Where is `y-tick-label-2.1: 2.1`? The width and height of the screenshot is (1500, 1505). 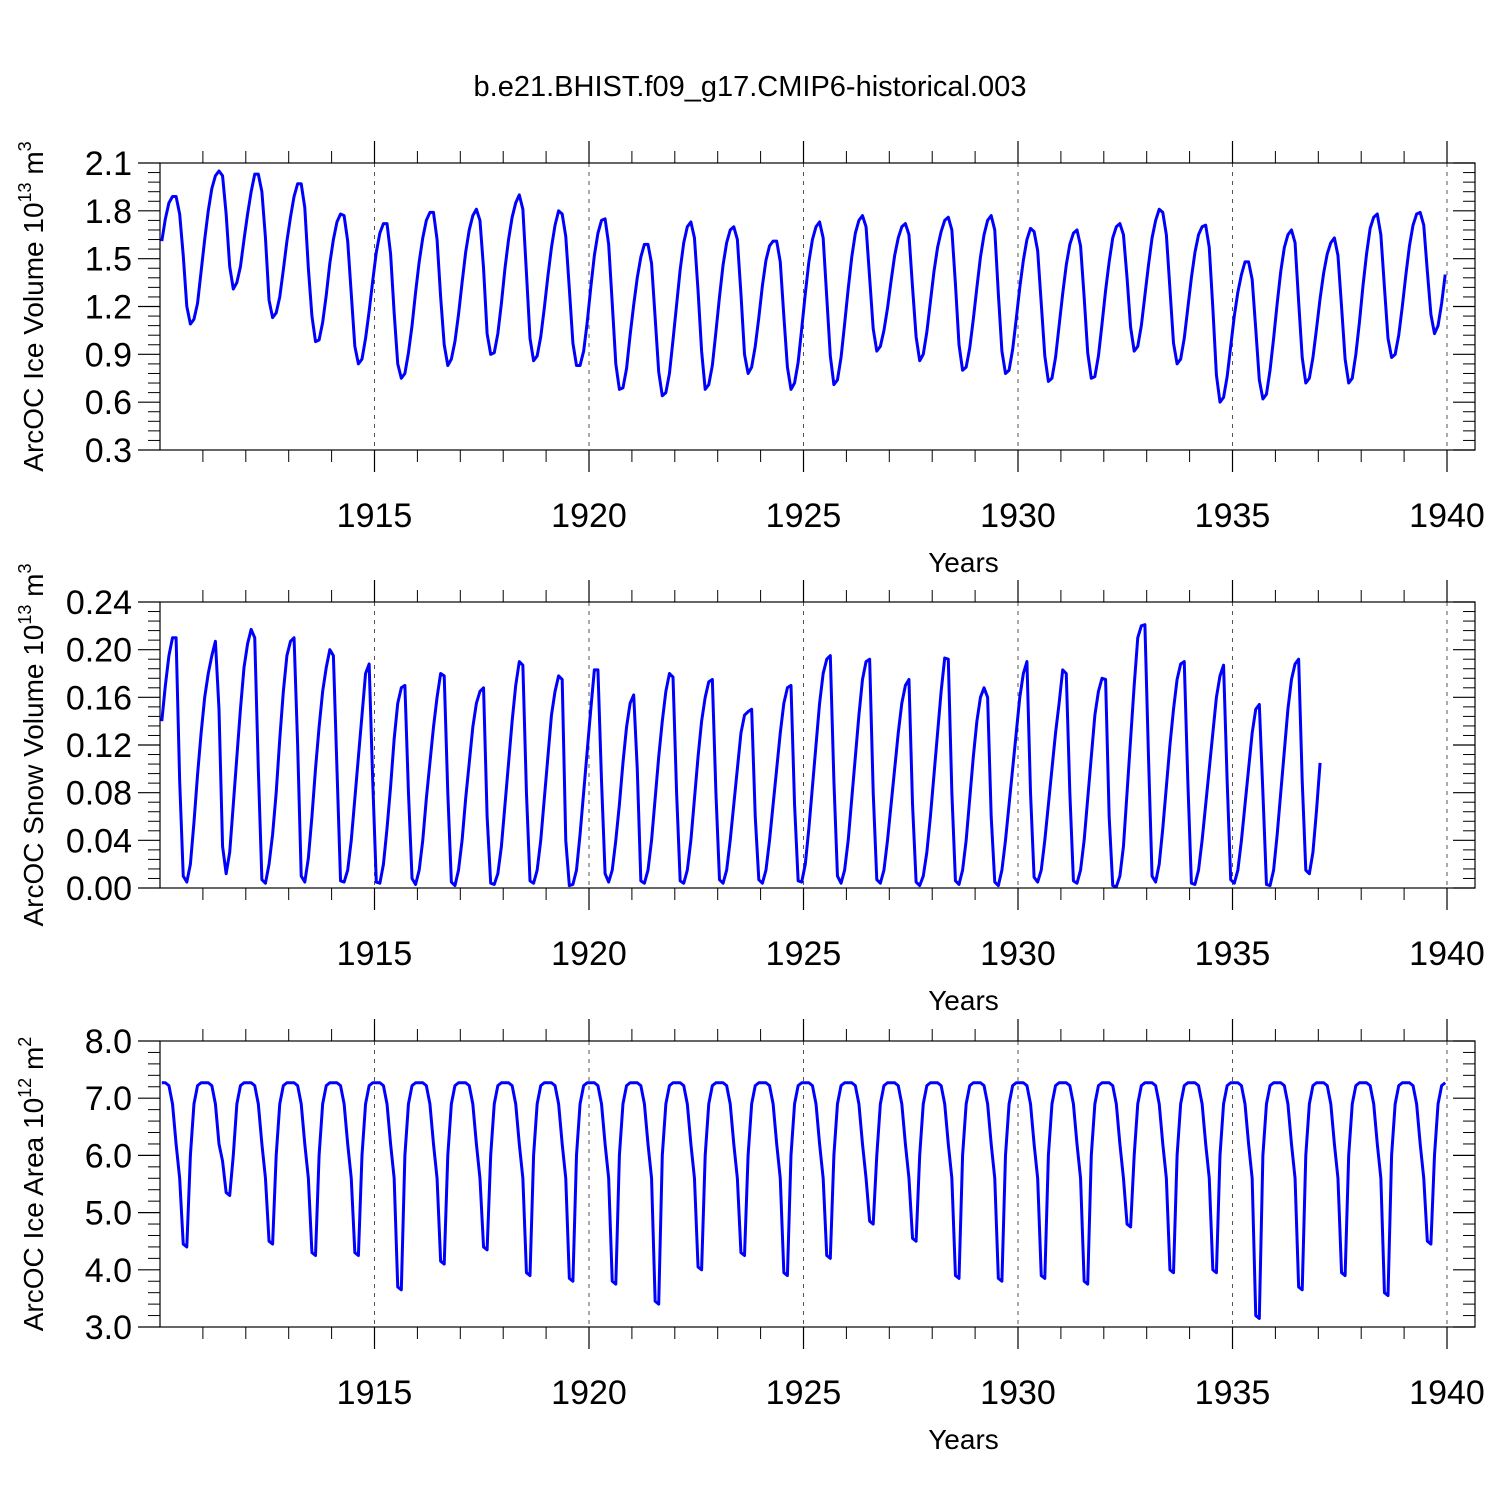 y-tick-label-2.1: 2.1 is located at coordinates (108, 164).